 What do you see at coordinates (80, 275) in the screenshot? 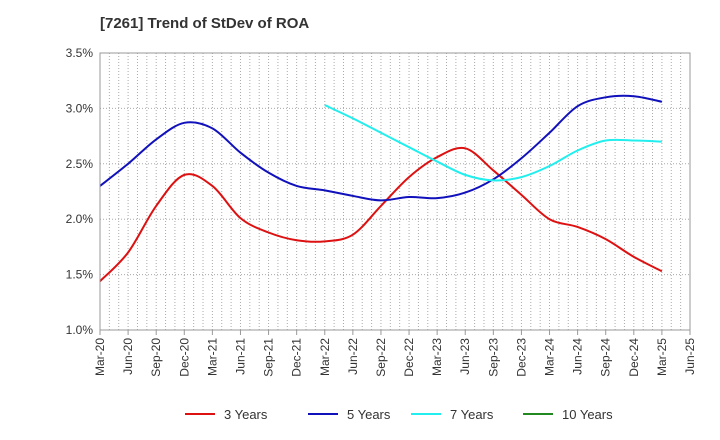
I see `y-tick-label: 1.5%` at bounding box center [80, 275].